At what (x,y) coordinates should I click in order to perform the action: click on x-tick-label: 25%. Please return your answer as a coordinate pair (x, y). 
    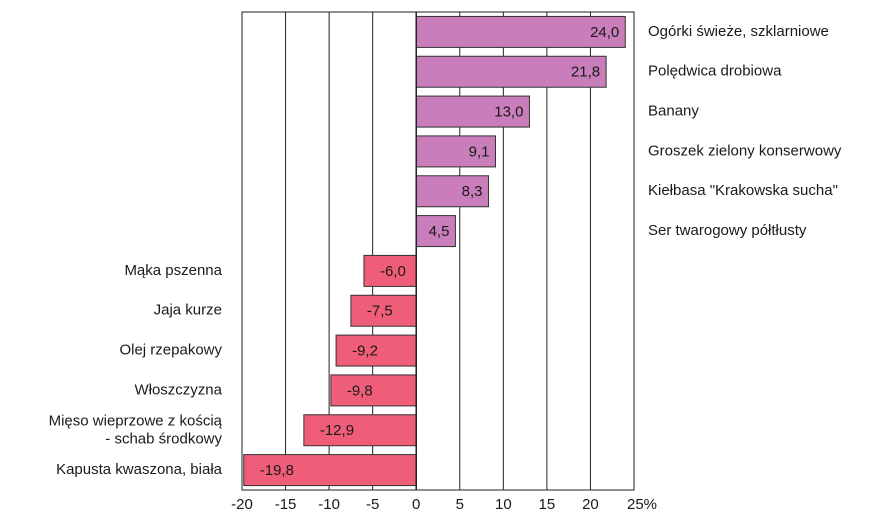
    Looking at the image, I should click on (642, 504).